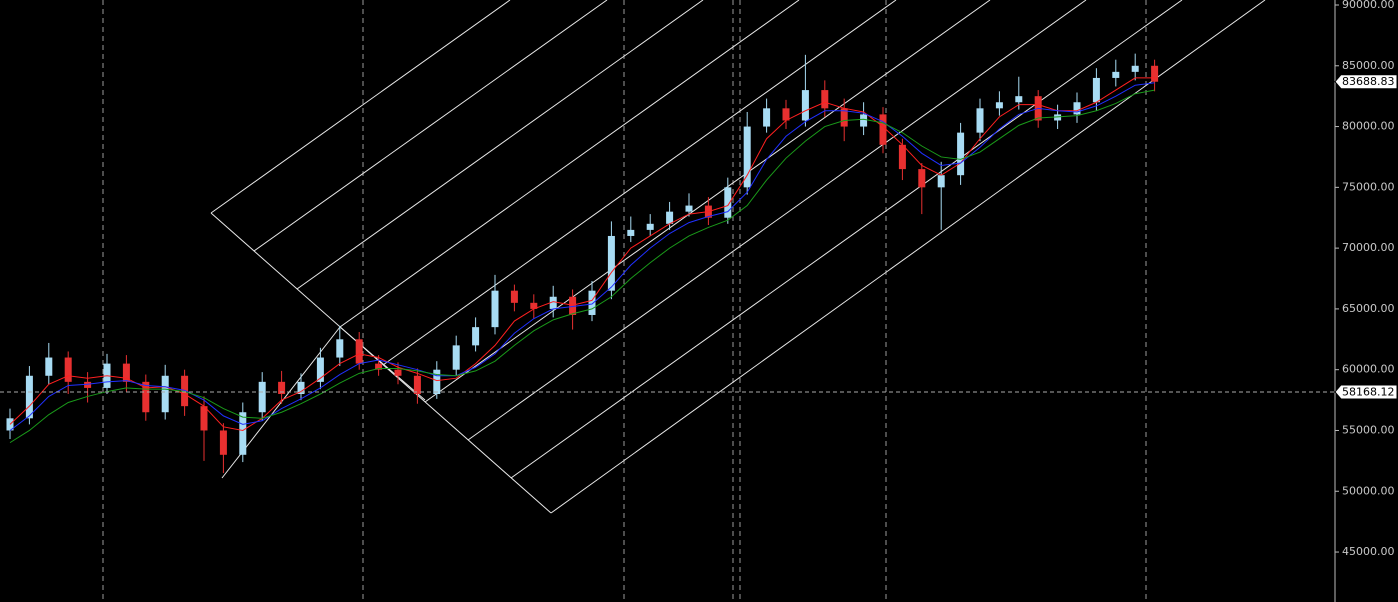  Describe the element at coordinates (1368, 126) in the screenshot. I see `y-tick-label: 80000.00` at that location.